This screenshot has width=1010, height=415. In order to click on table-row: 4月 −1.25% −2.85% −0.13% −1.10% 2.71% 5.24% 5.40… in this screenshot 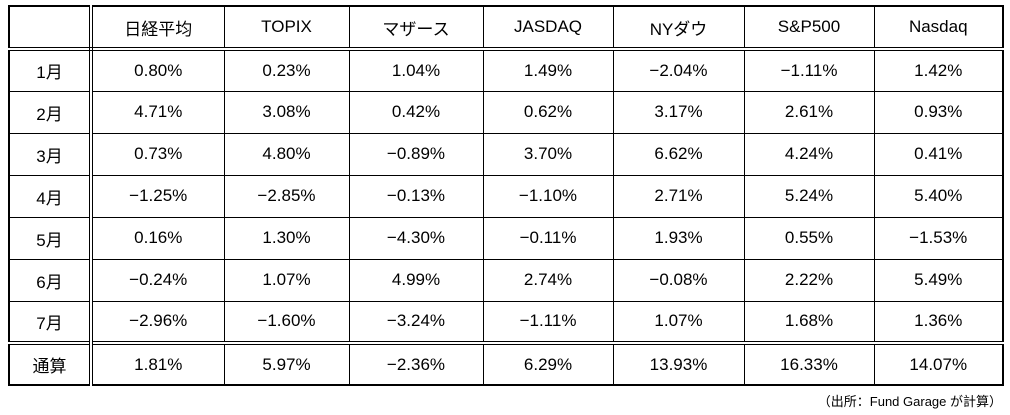, I will do `click(506, 196)`.